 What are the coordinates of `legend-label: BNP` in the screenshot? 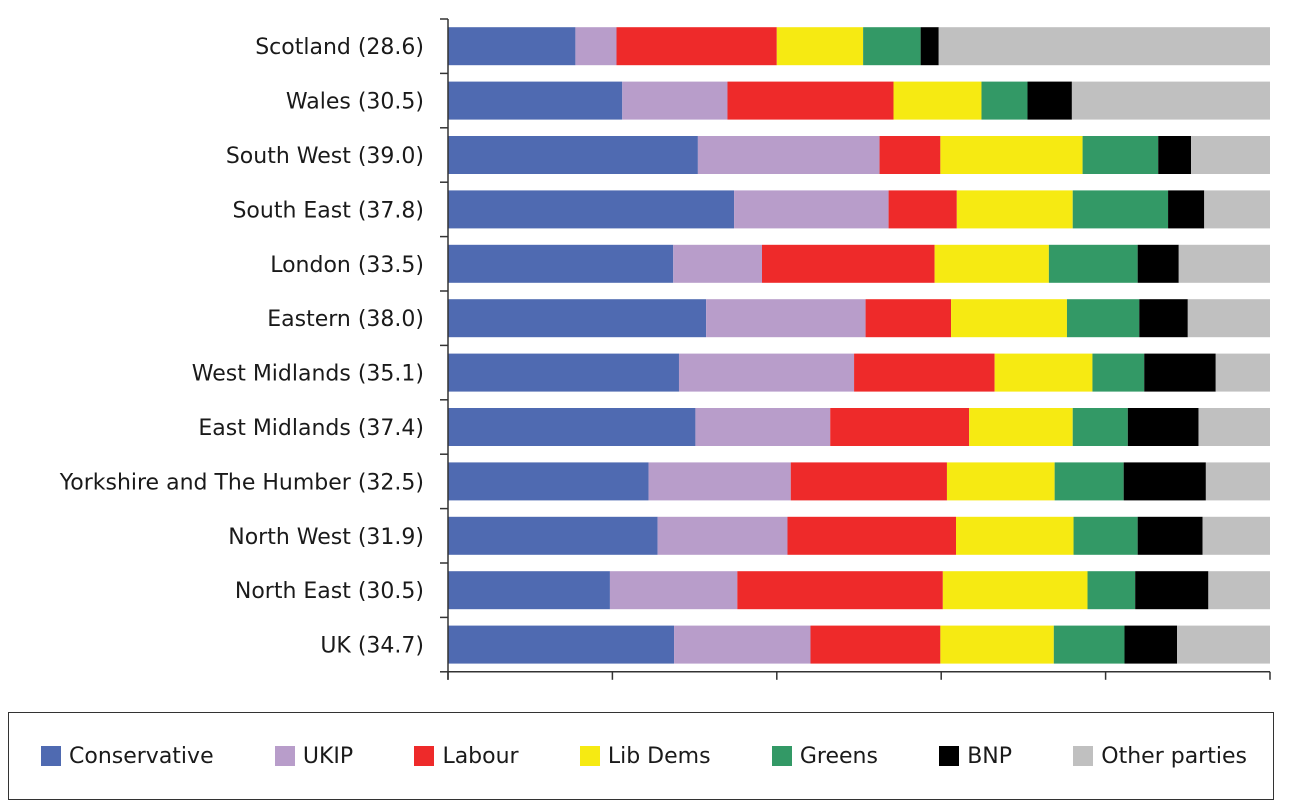 It's located at (990, 756).